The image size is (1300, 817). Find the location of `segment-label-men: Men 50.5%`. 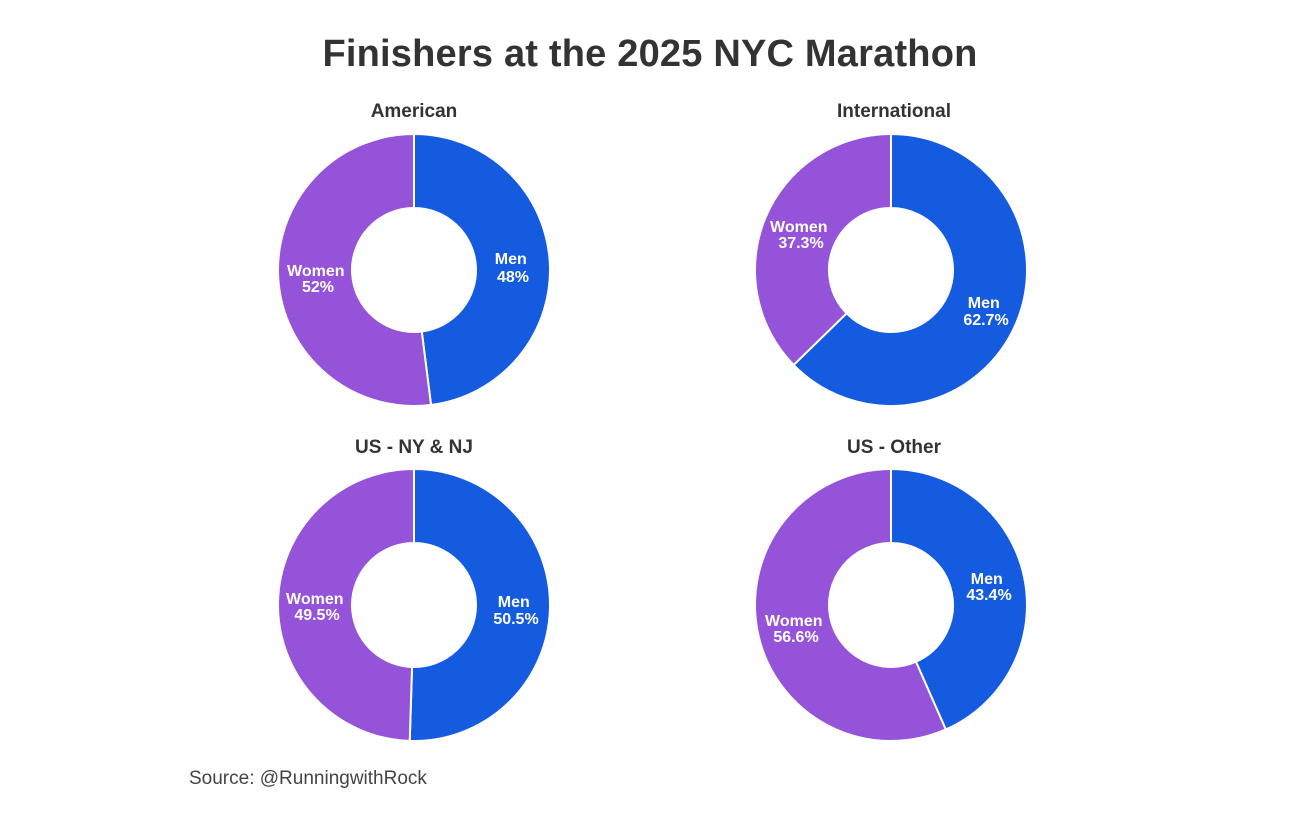

segment-label-men: Men 50.5% is located at coordinates (515, 611).